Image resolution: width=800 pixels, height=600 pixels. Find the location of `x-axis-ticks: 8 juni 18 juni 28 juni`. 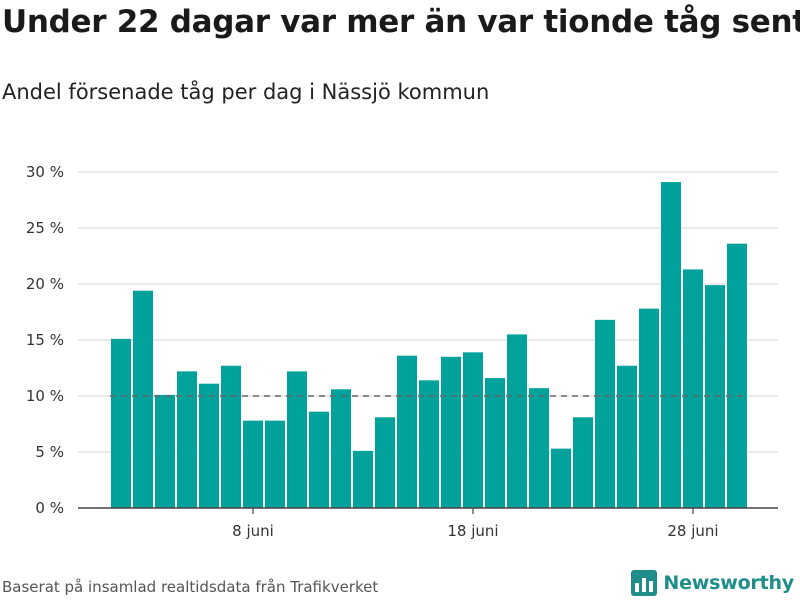

x-axis-ticks: 8 juni 18 juni 28 juni is located at coordinates (475, 524).